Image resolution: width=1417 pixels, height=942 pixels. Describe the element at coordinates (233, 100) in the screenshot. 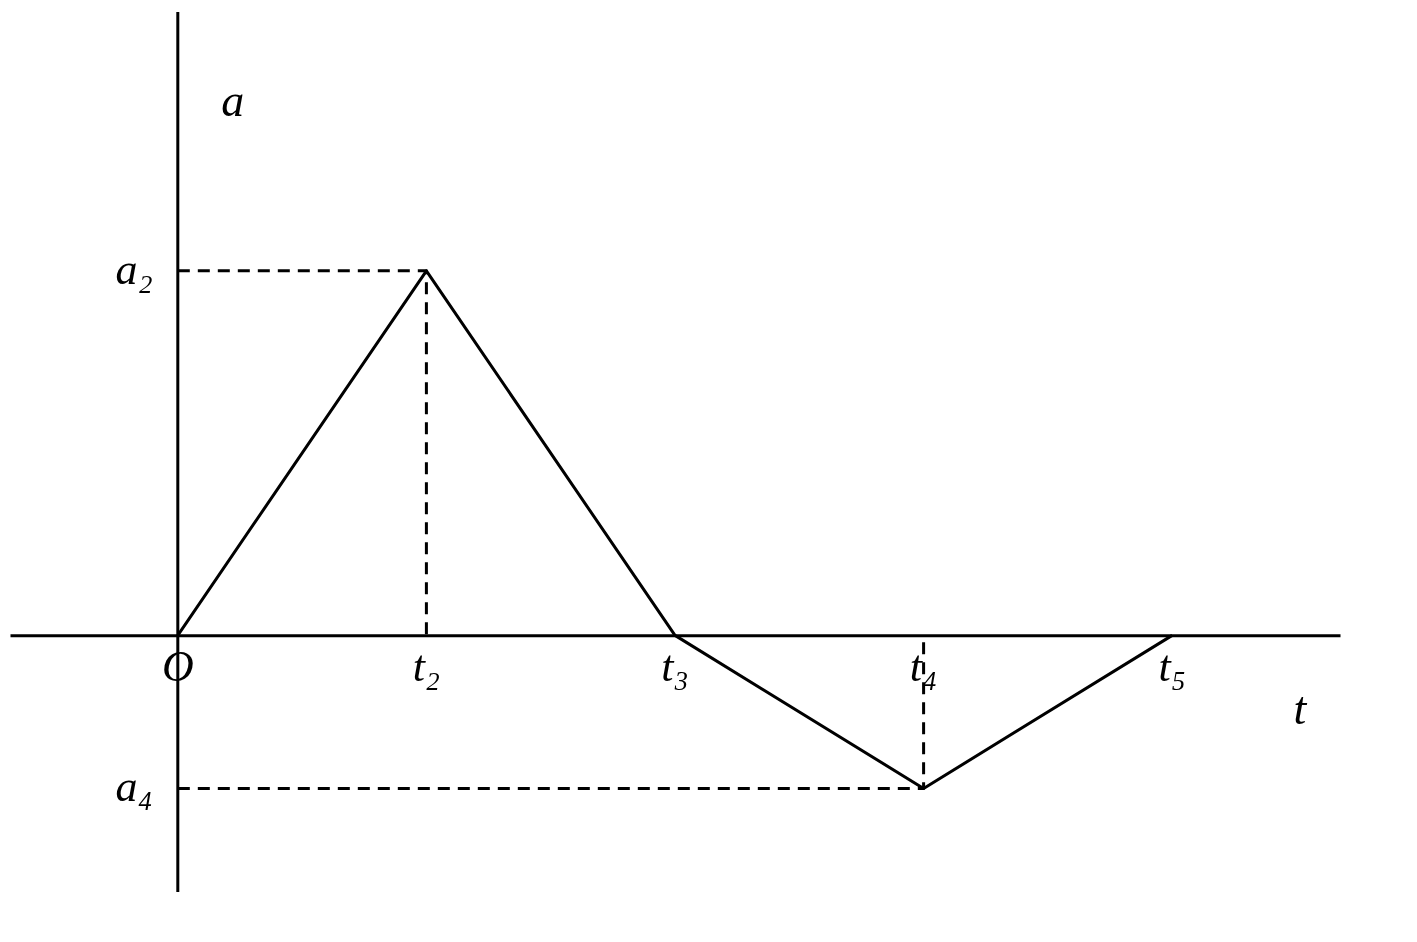

I see `y-axis-title: a` at that location.